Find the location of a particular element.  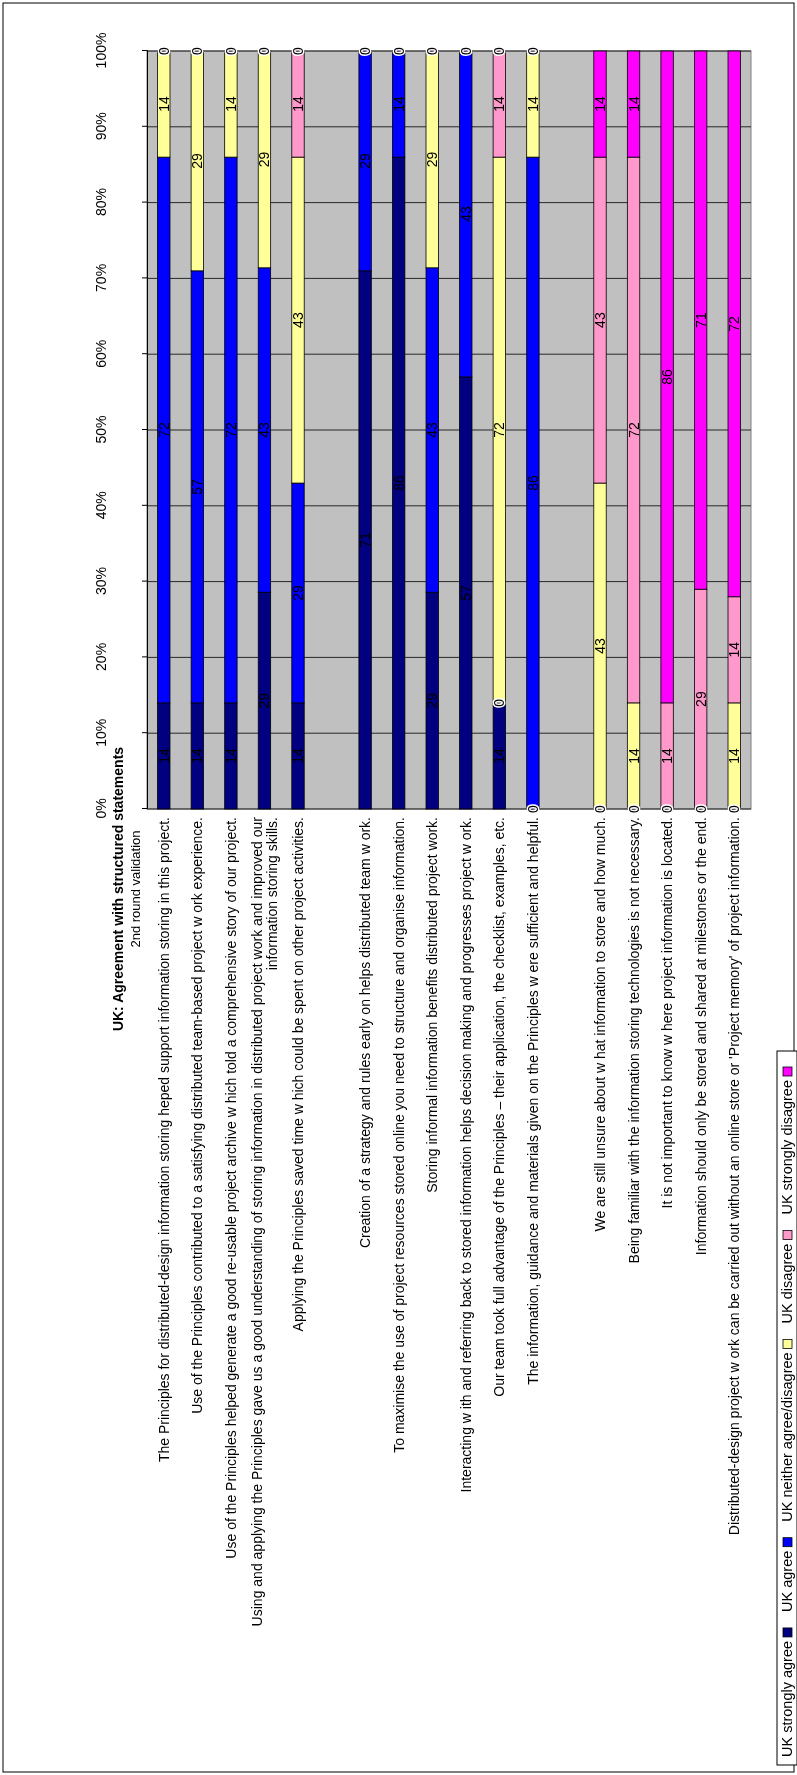

y-tick-label: 10% is located at coordinates (101, 732).